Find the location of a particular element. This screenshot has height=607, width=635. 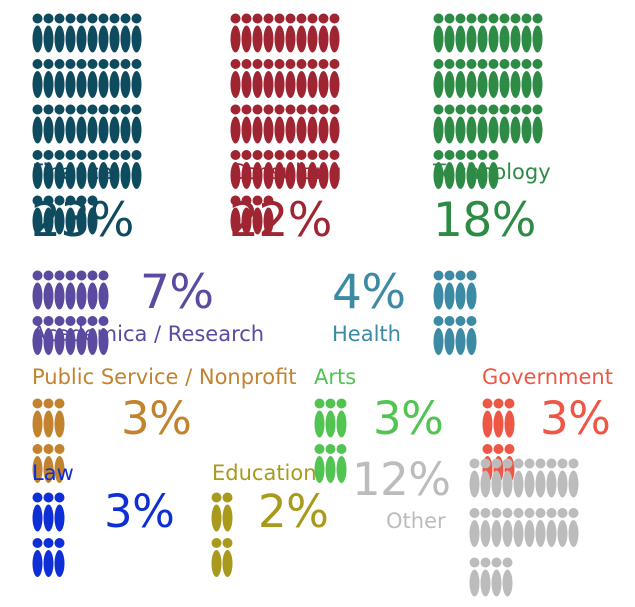

education-percent: 2% is located at coordinates (293, 511).